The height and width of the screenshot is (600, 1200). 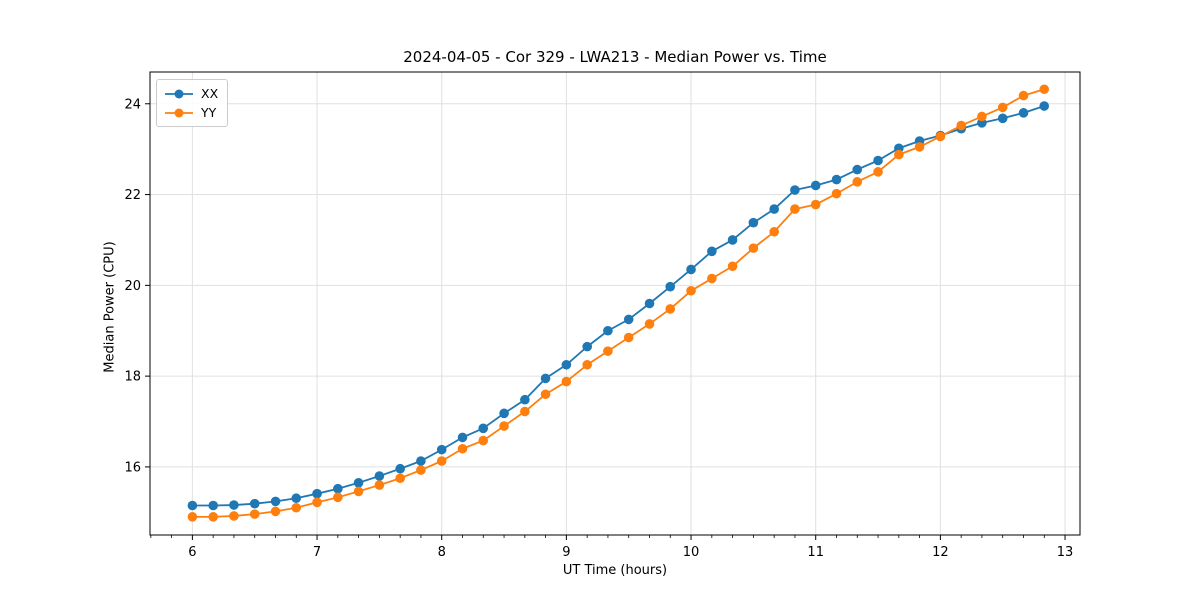 I want to click on y-tick-label: 22, so click(x=132, y=195).